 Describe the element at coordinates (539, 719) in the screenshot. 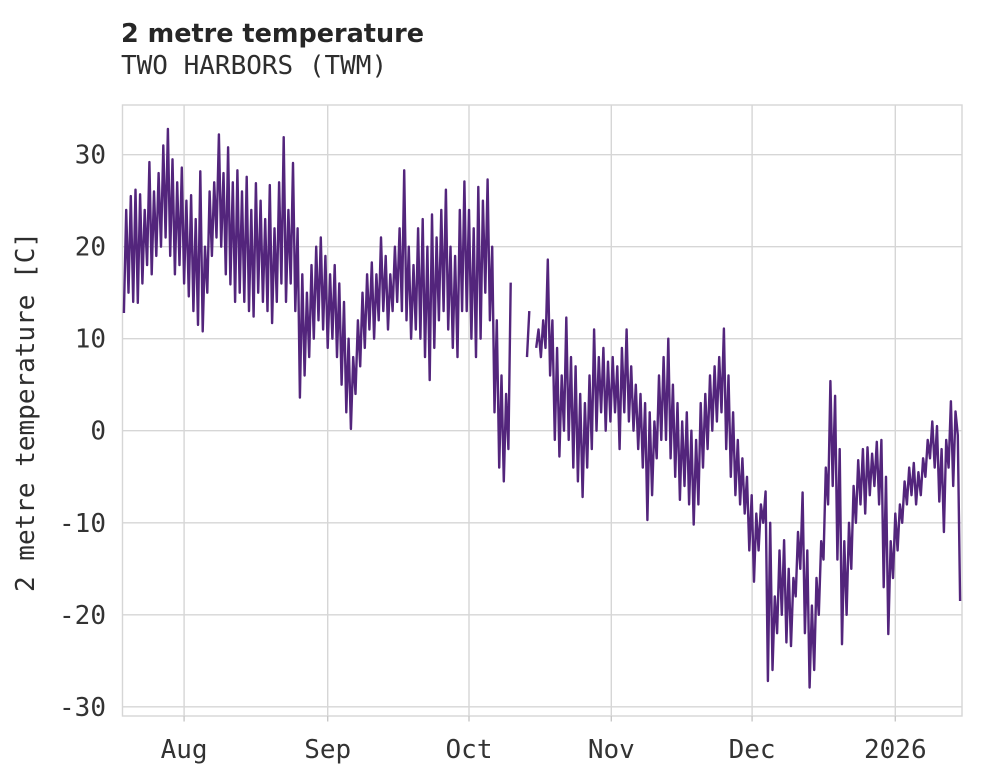

I see `axis-tick-layer` at that location.